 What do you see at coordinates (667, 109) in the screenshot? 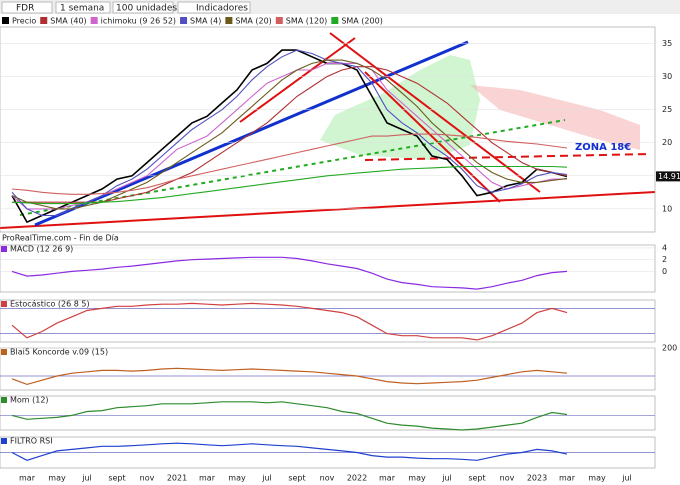
I see `y-tick-label: 25` at bounding box center [667, 109].